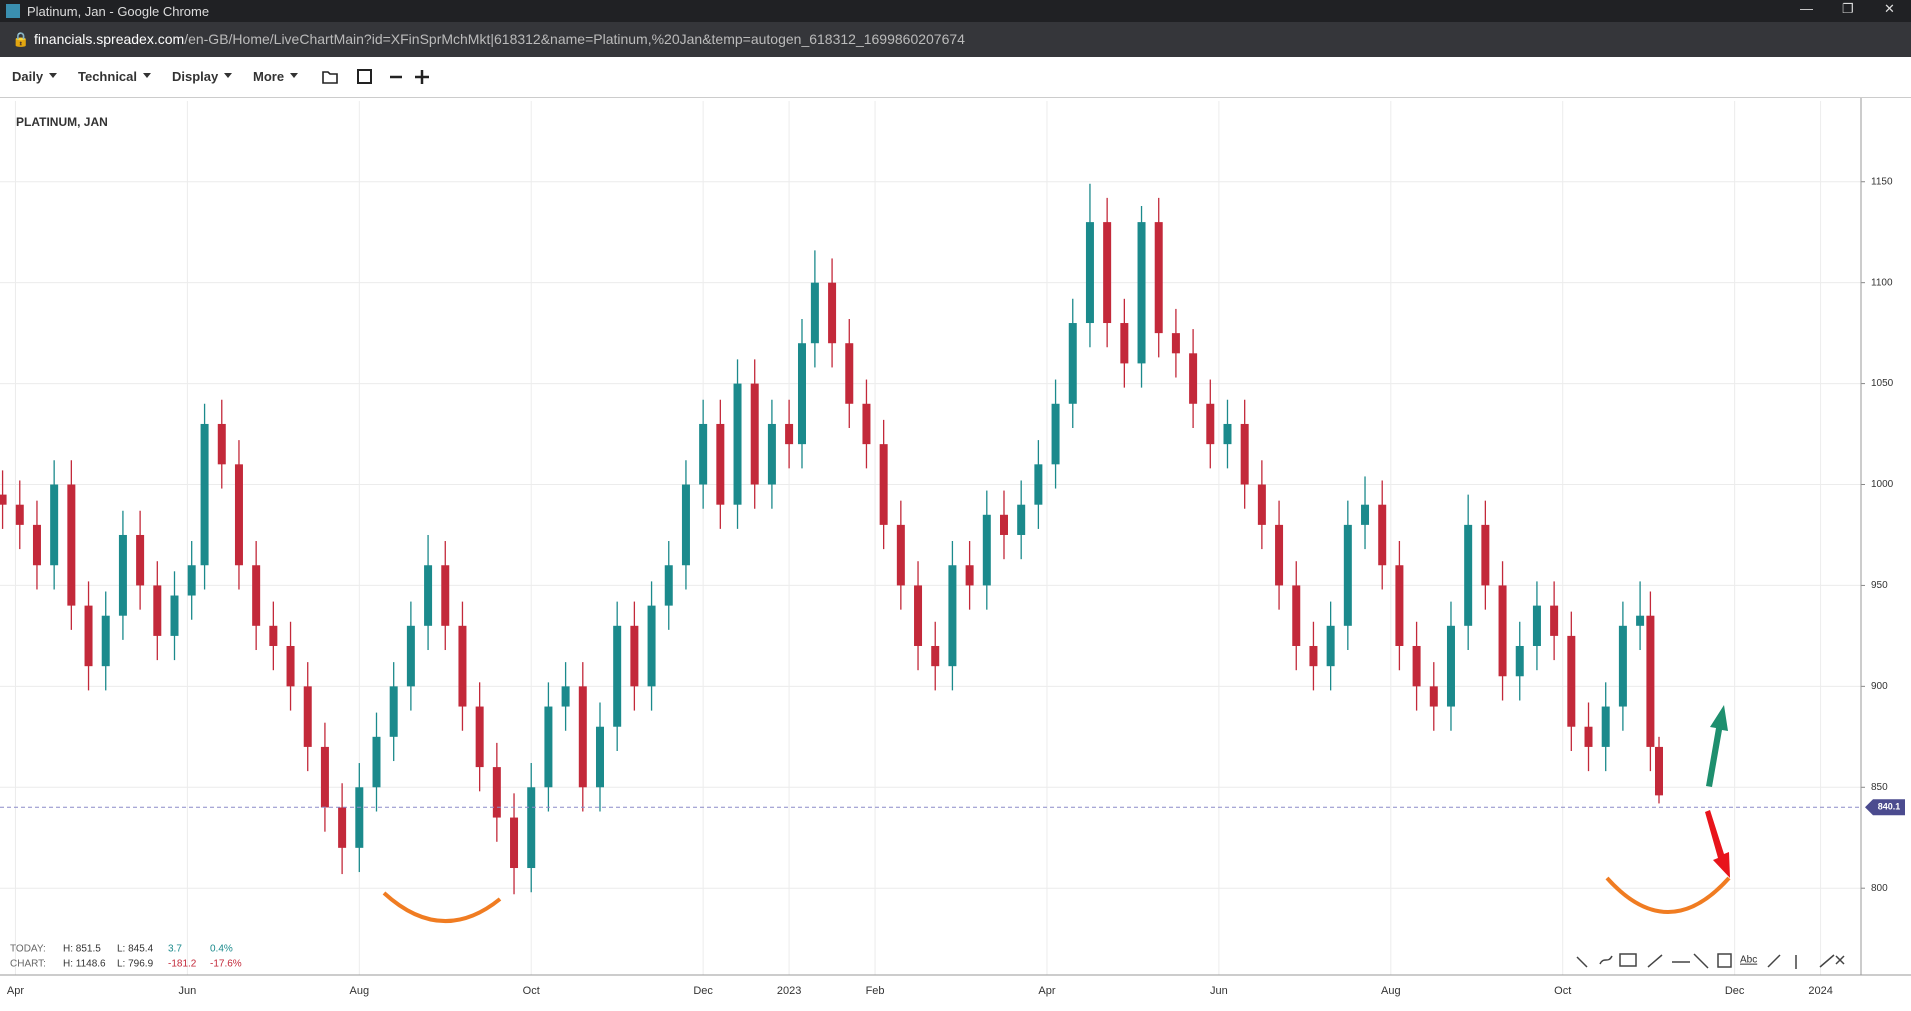  Describe the element at coordinates (1806, 8) in the screenshot. I see `minimize: —` at that location.